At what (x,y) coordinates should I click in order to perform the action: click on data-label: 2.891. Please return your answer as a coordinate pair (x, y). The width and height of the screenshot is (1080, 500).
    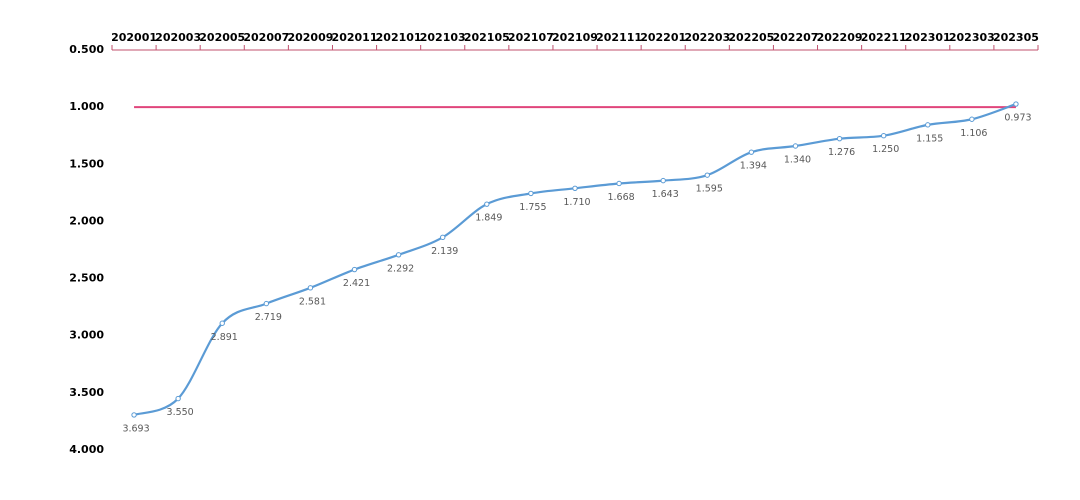
    Looking at the image, I should click on (224, 337).